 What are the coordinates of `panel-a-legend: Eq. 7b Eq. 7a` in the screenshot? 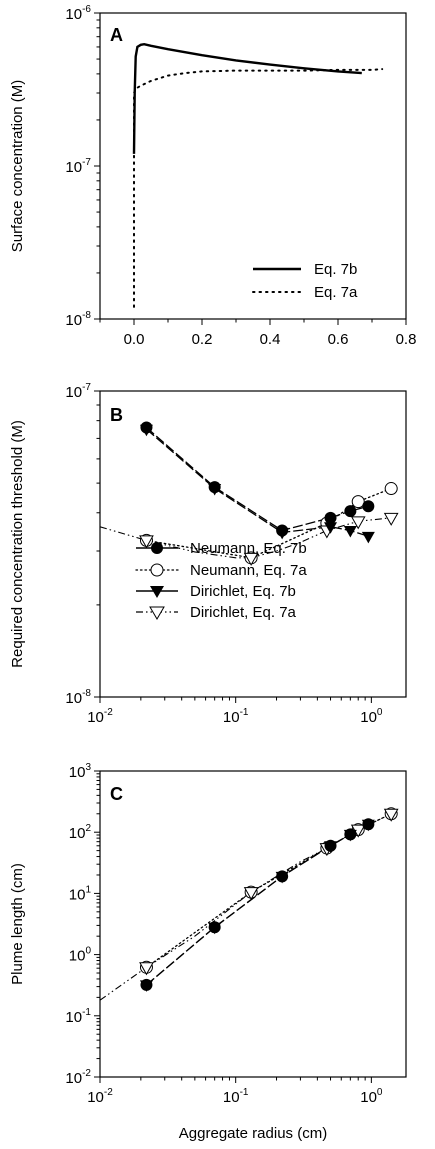 It's located at (305, 281).